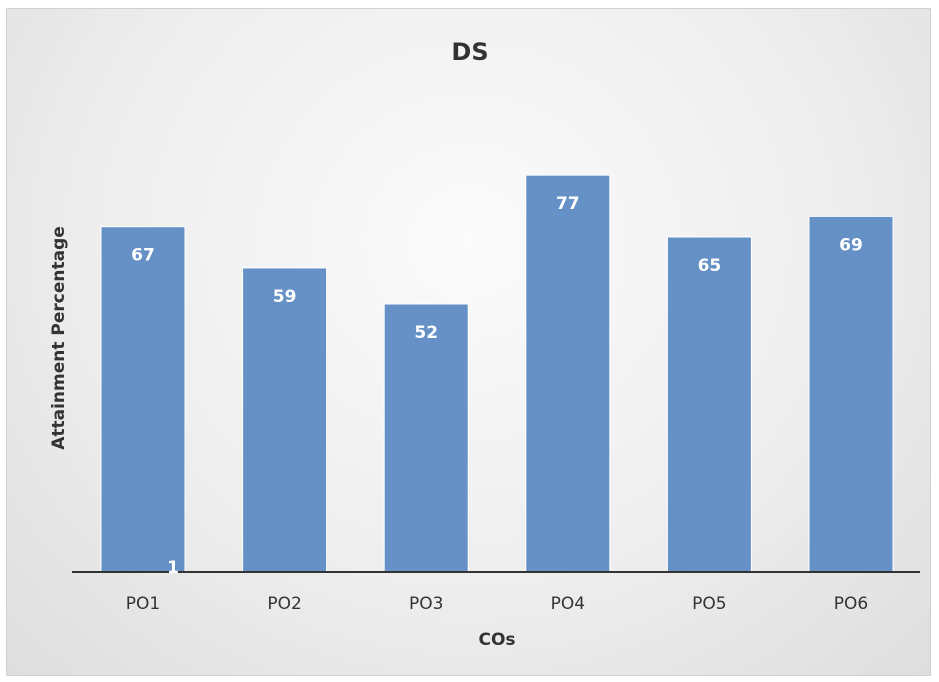 This screenshot has height=682, width=939. I want to click on x-tick-label-po4: PO4, so click(568, 604).